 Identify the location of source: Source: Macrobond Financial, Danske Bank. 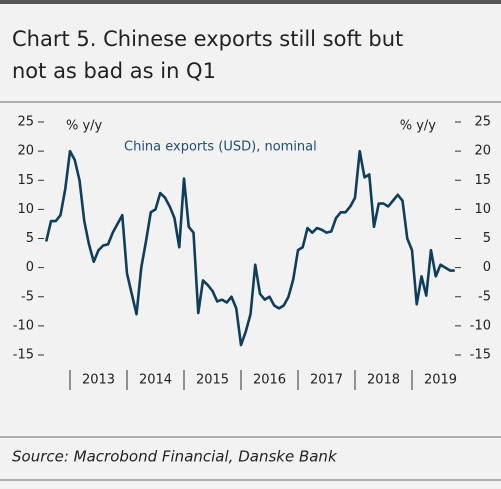
(175, 457).